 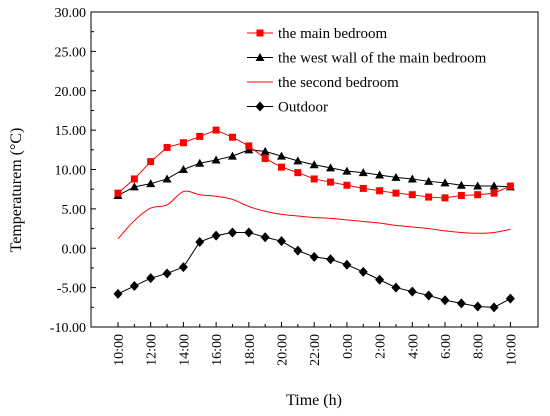 I want to click on x-tick-label: 20:00, so click(x=283, y=350).